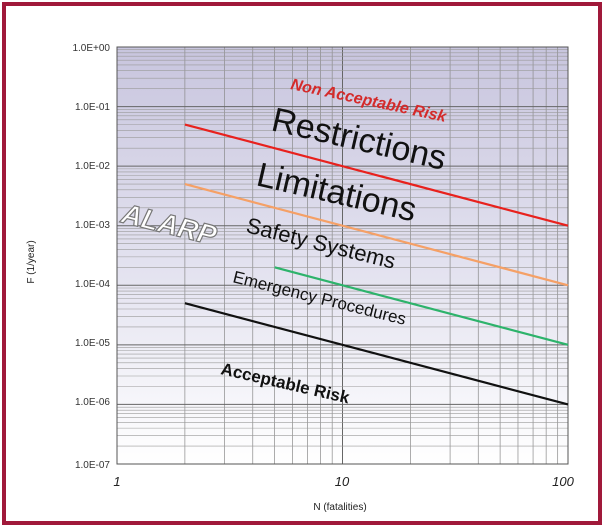  Describe the element at coordinates (116, 481) in the screenshot. I see `x-tick-label: 1` at that location.